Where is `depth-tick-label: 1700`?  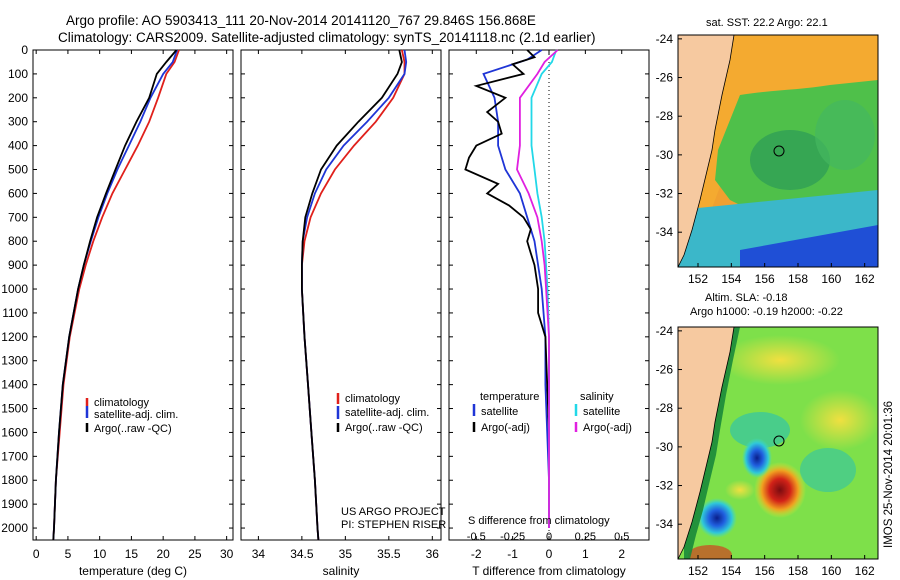
depth-tick-label: 1700 is located at coordinates (14, 456).